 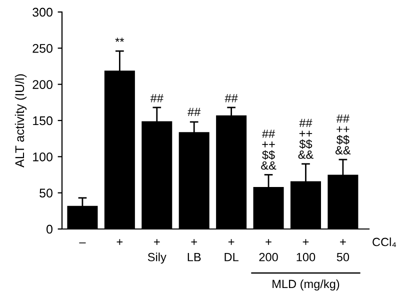 I want to click on x-tick-label: + Sily, so click(x=157, y=251).